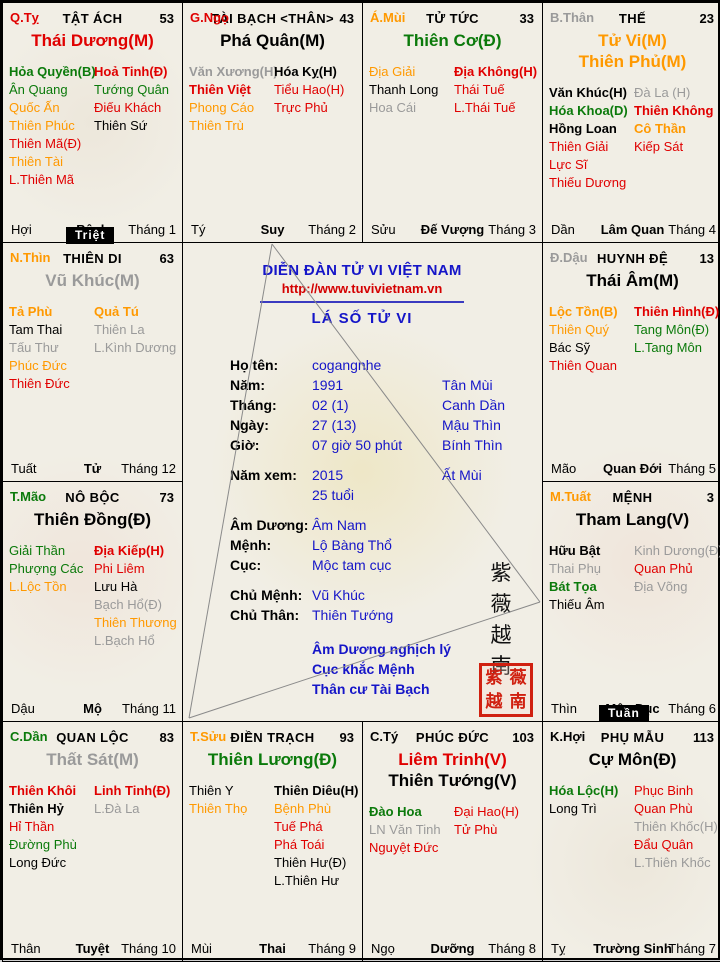 Image resolution: width=720 pixels, height=962 pixels. Describe the element at coordinates (272, 759) in the screenshot. I see `main-star: Thiên Lương(Đ)` at that location.